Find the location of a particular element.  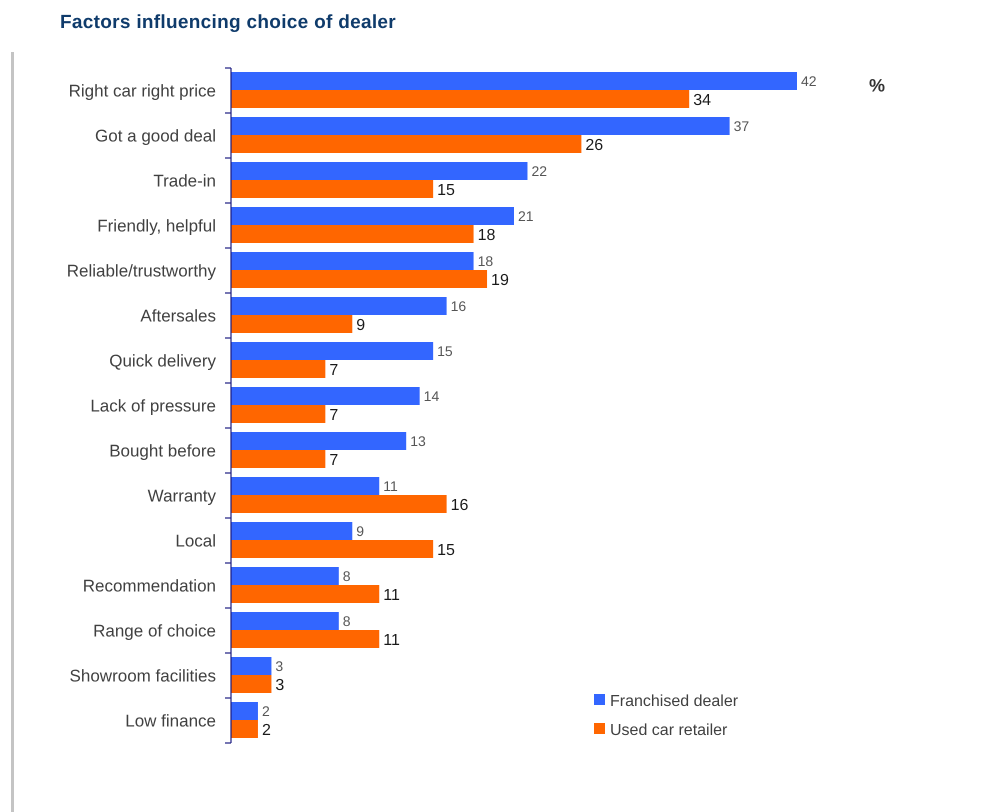

data-label: 19 is located at coordinates (500, 280).